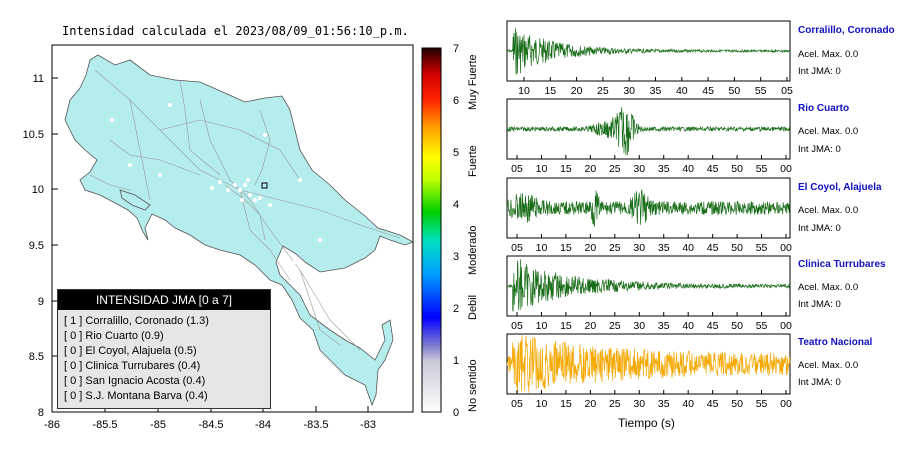  Describe the element at coordinates (473, 385) in the screenshot. I see `cb-label: No sentido` at that location.